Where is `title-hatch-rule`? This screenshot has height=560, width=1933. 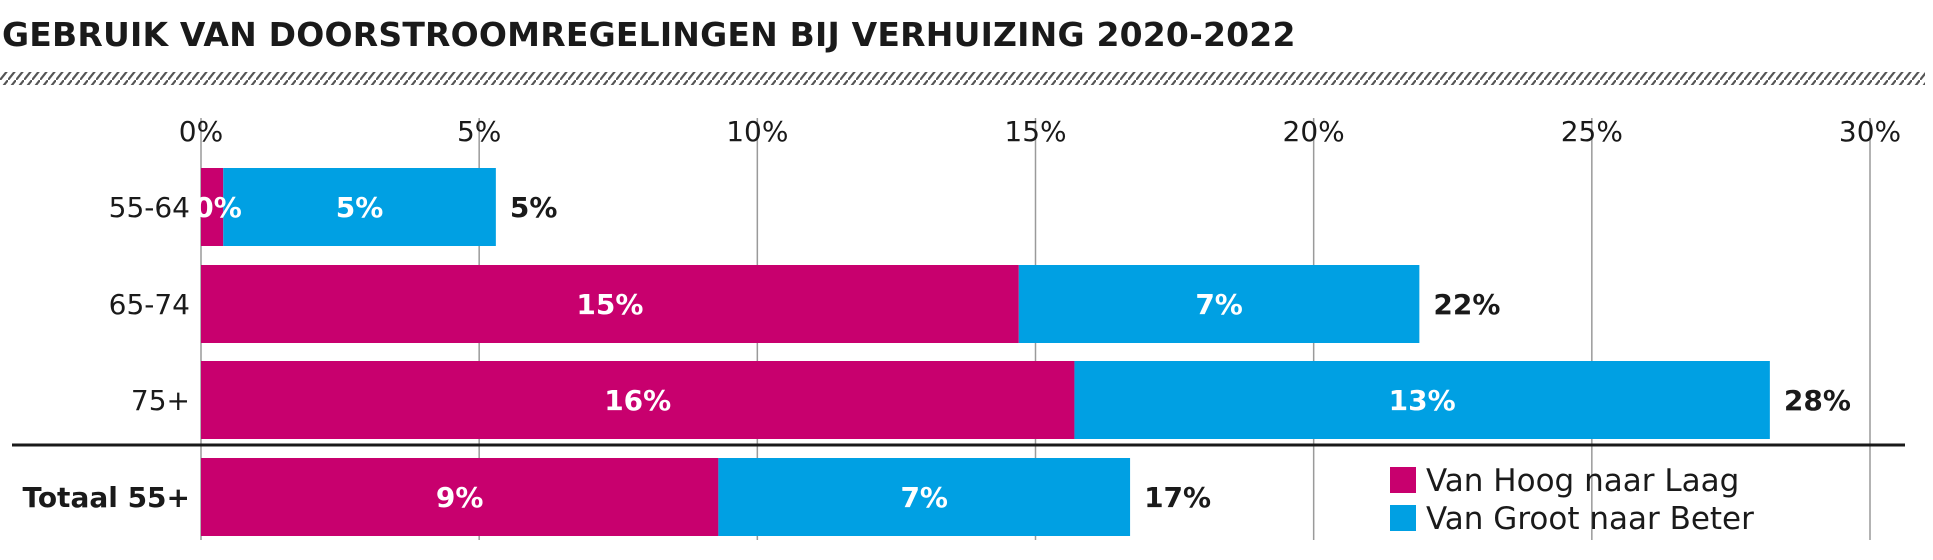 title-hatch-rule is located at coordinates (962, 78).